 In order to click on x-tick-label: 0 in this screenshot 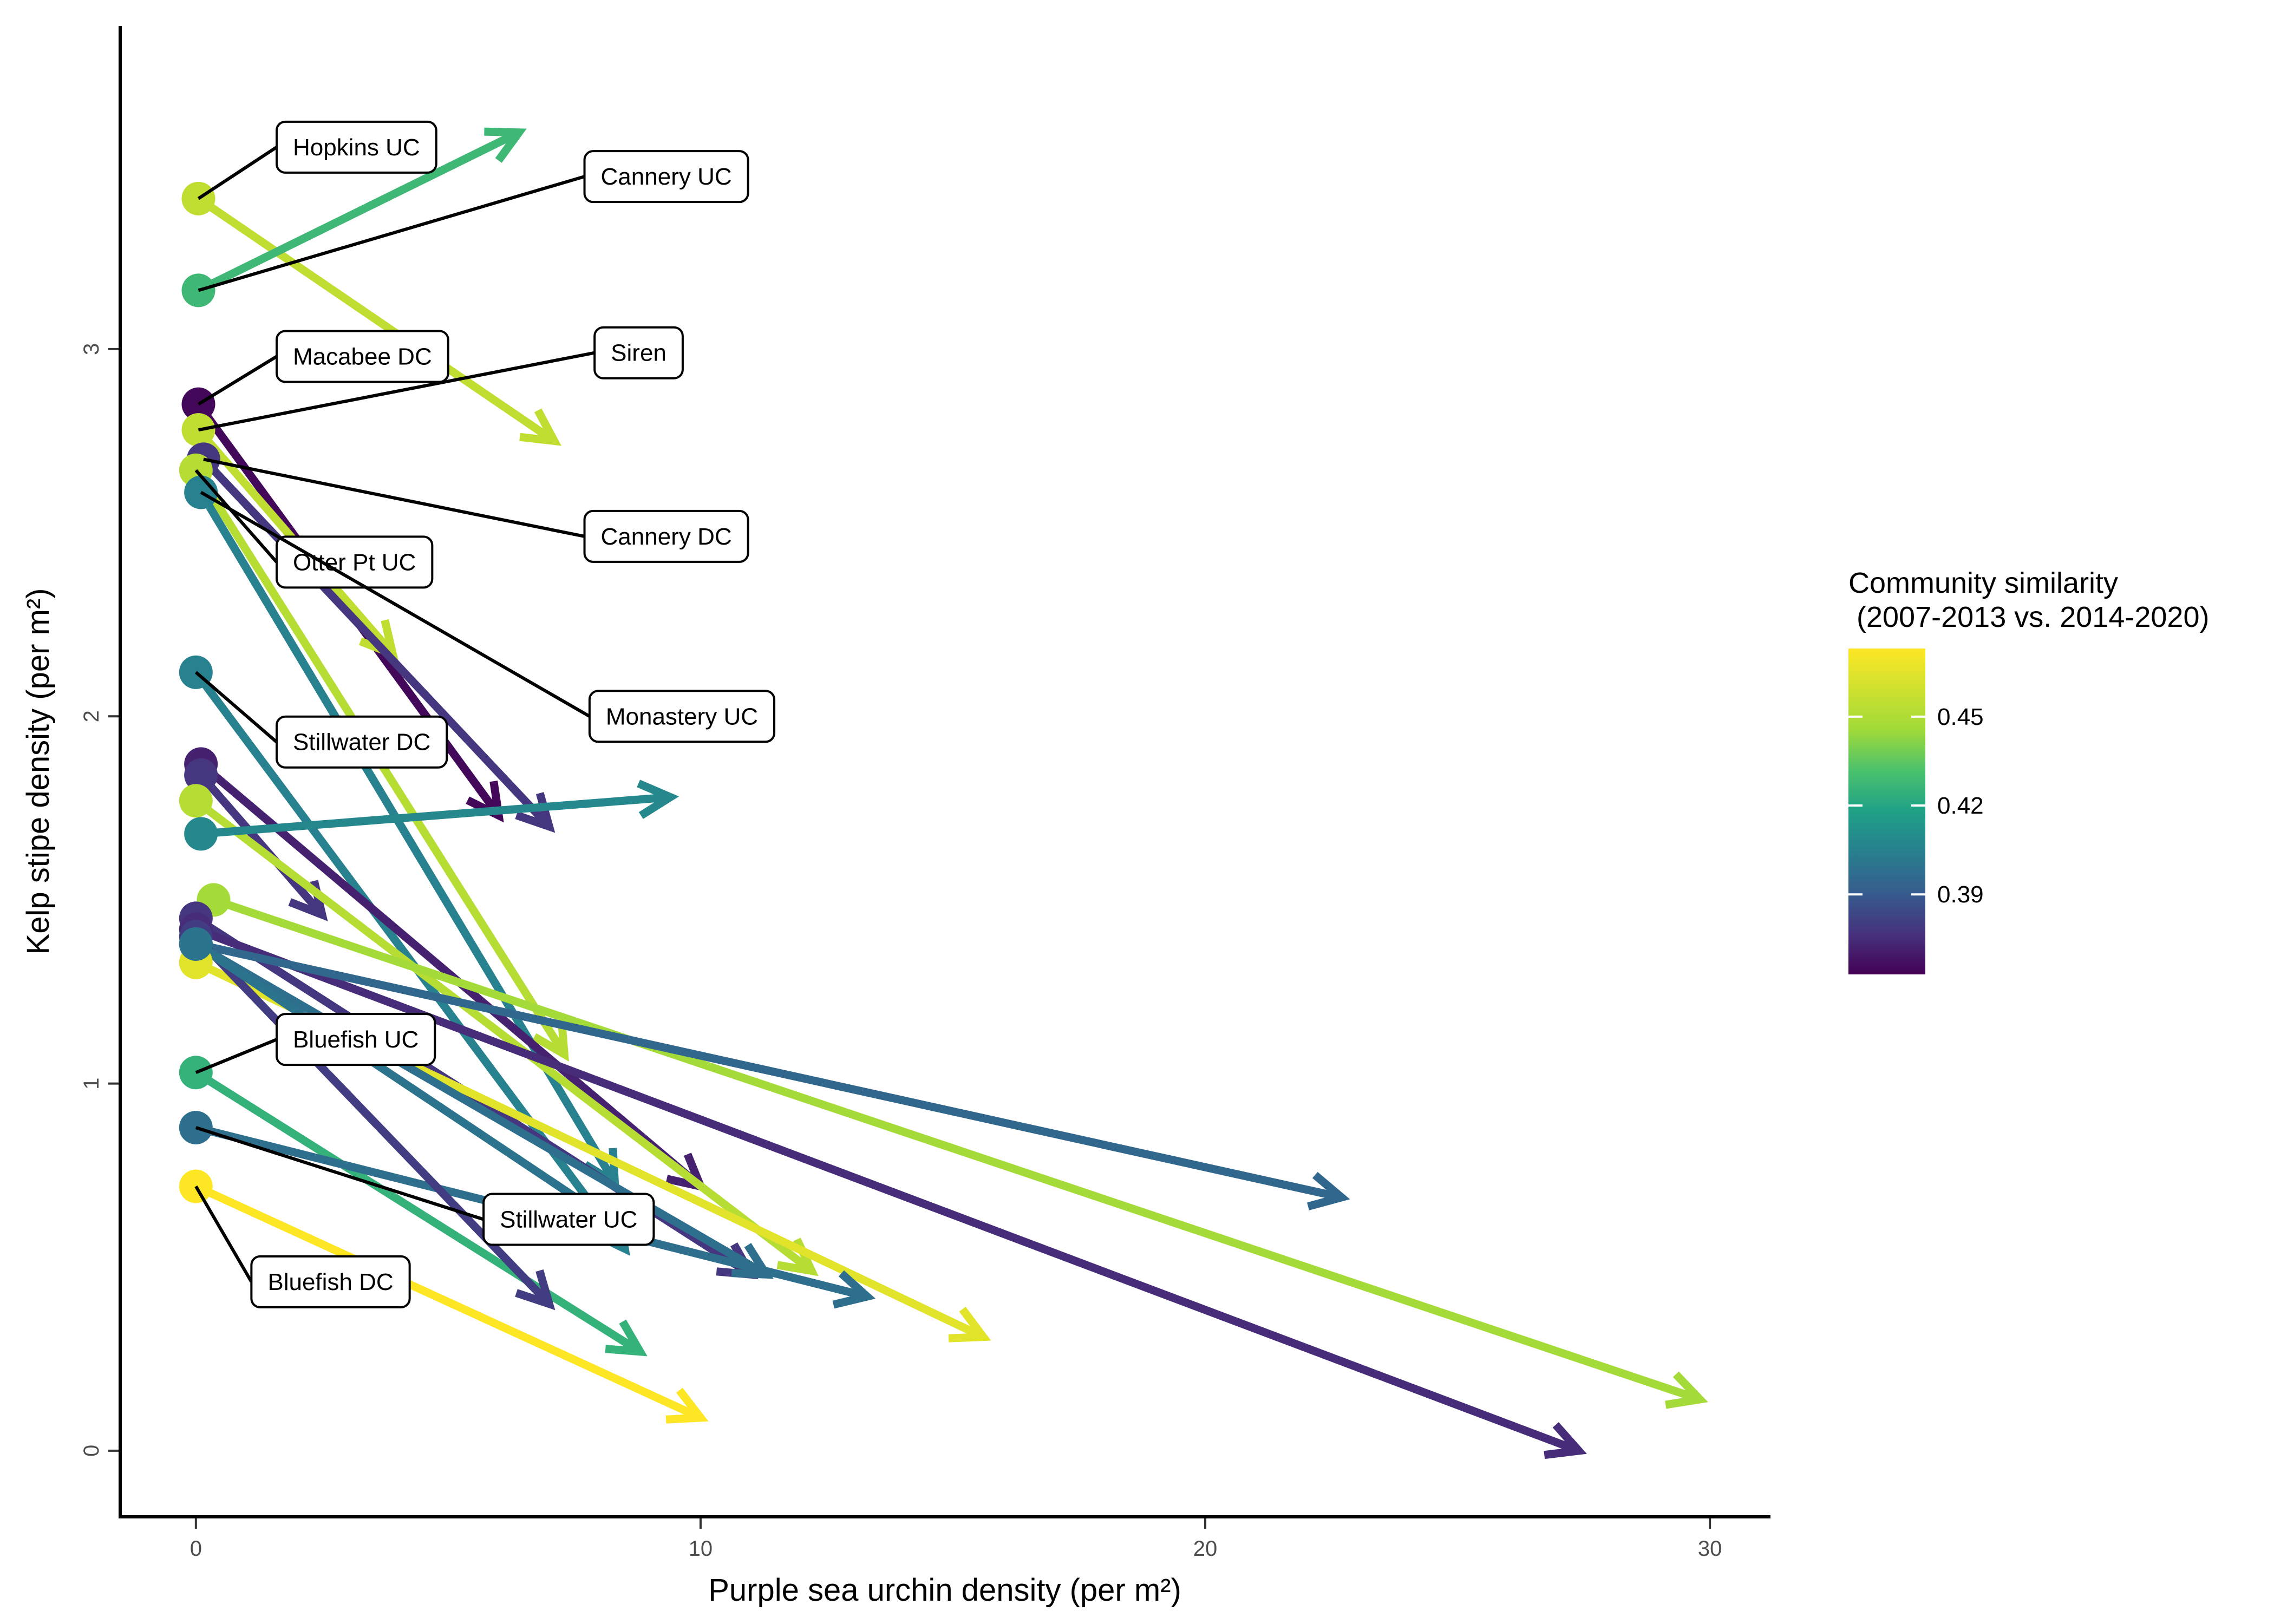, I will do `click(196, 1549)`.